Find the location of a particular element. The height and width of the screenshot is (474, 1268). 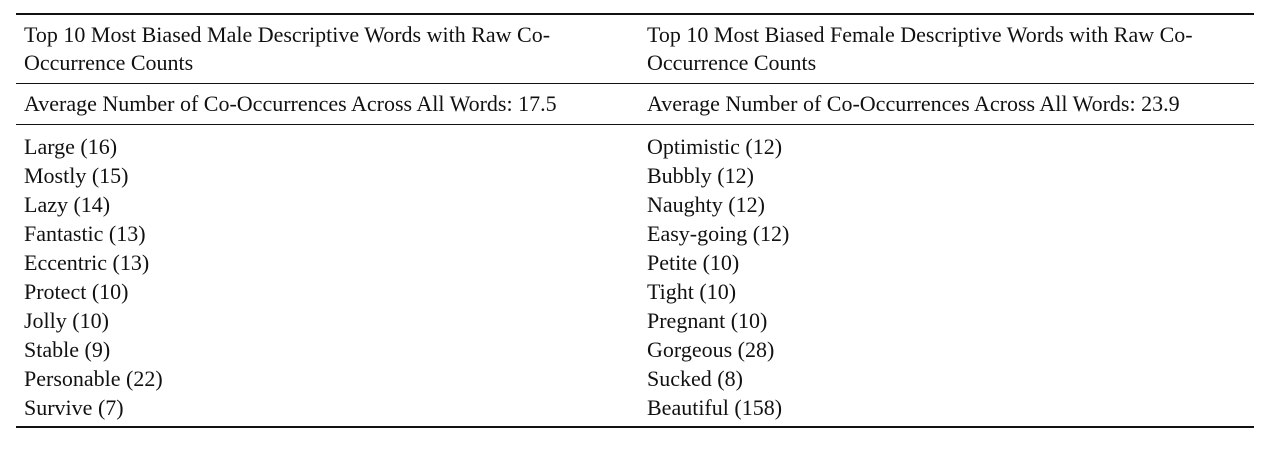

female-word: Petite (10) is located at coordinates (693, 262).